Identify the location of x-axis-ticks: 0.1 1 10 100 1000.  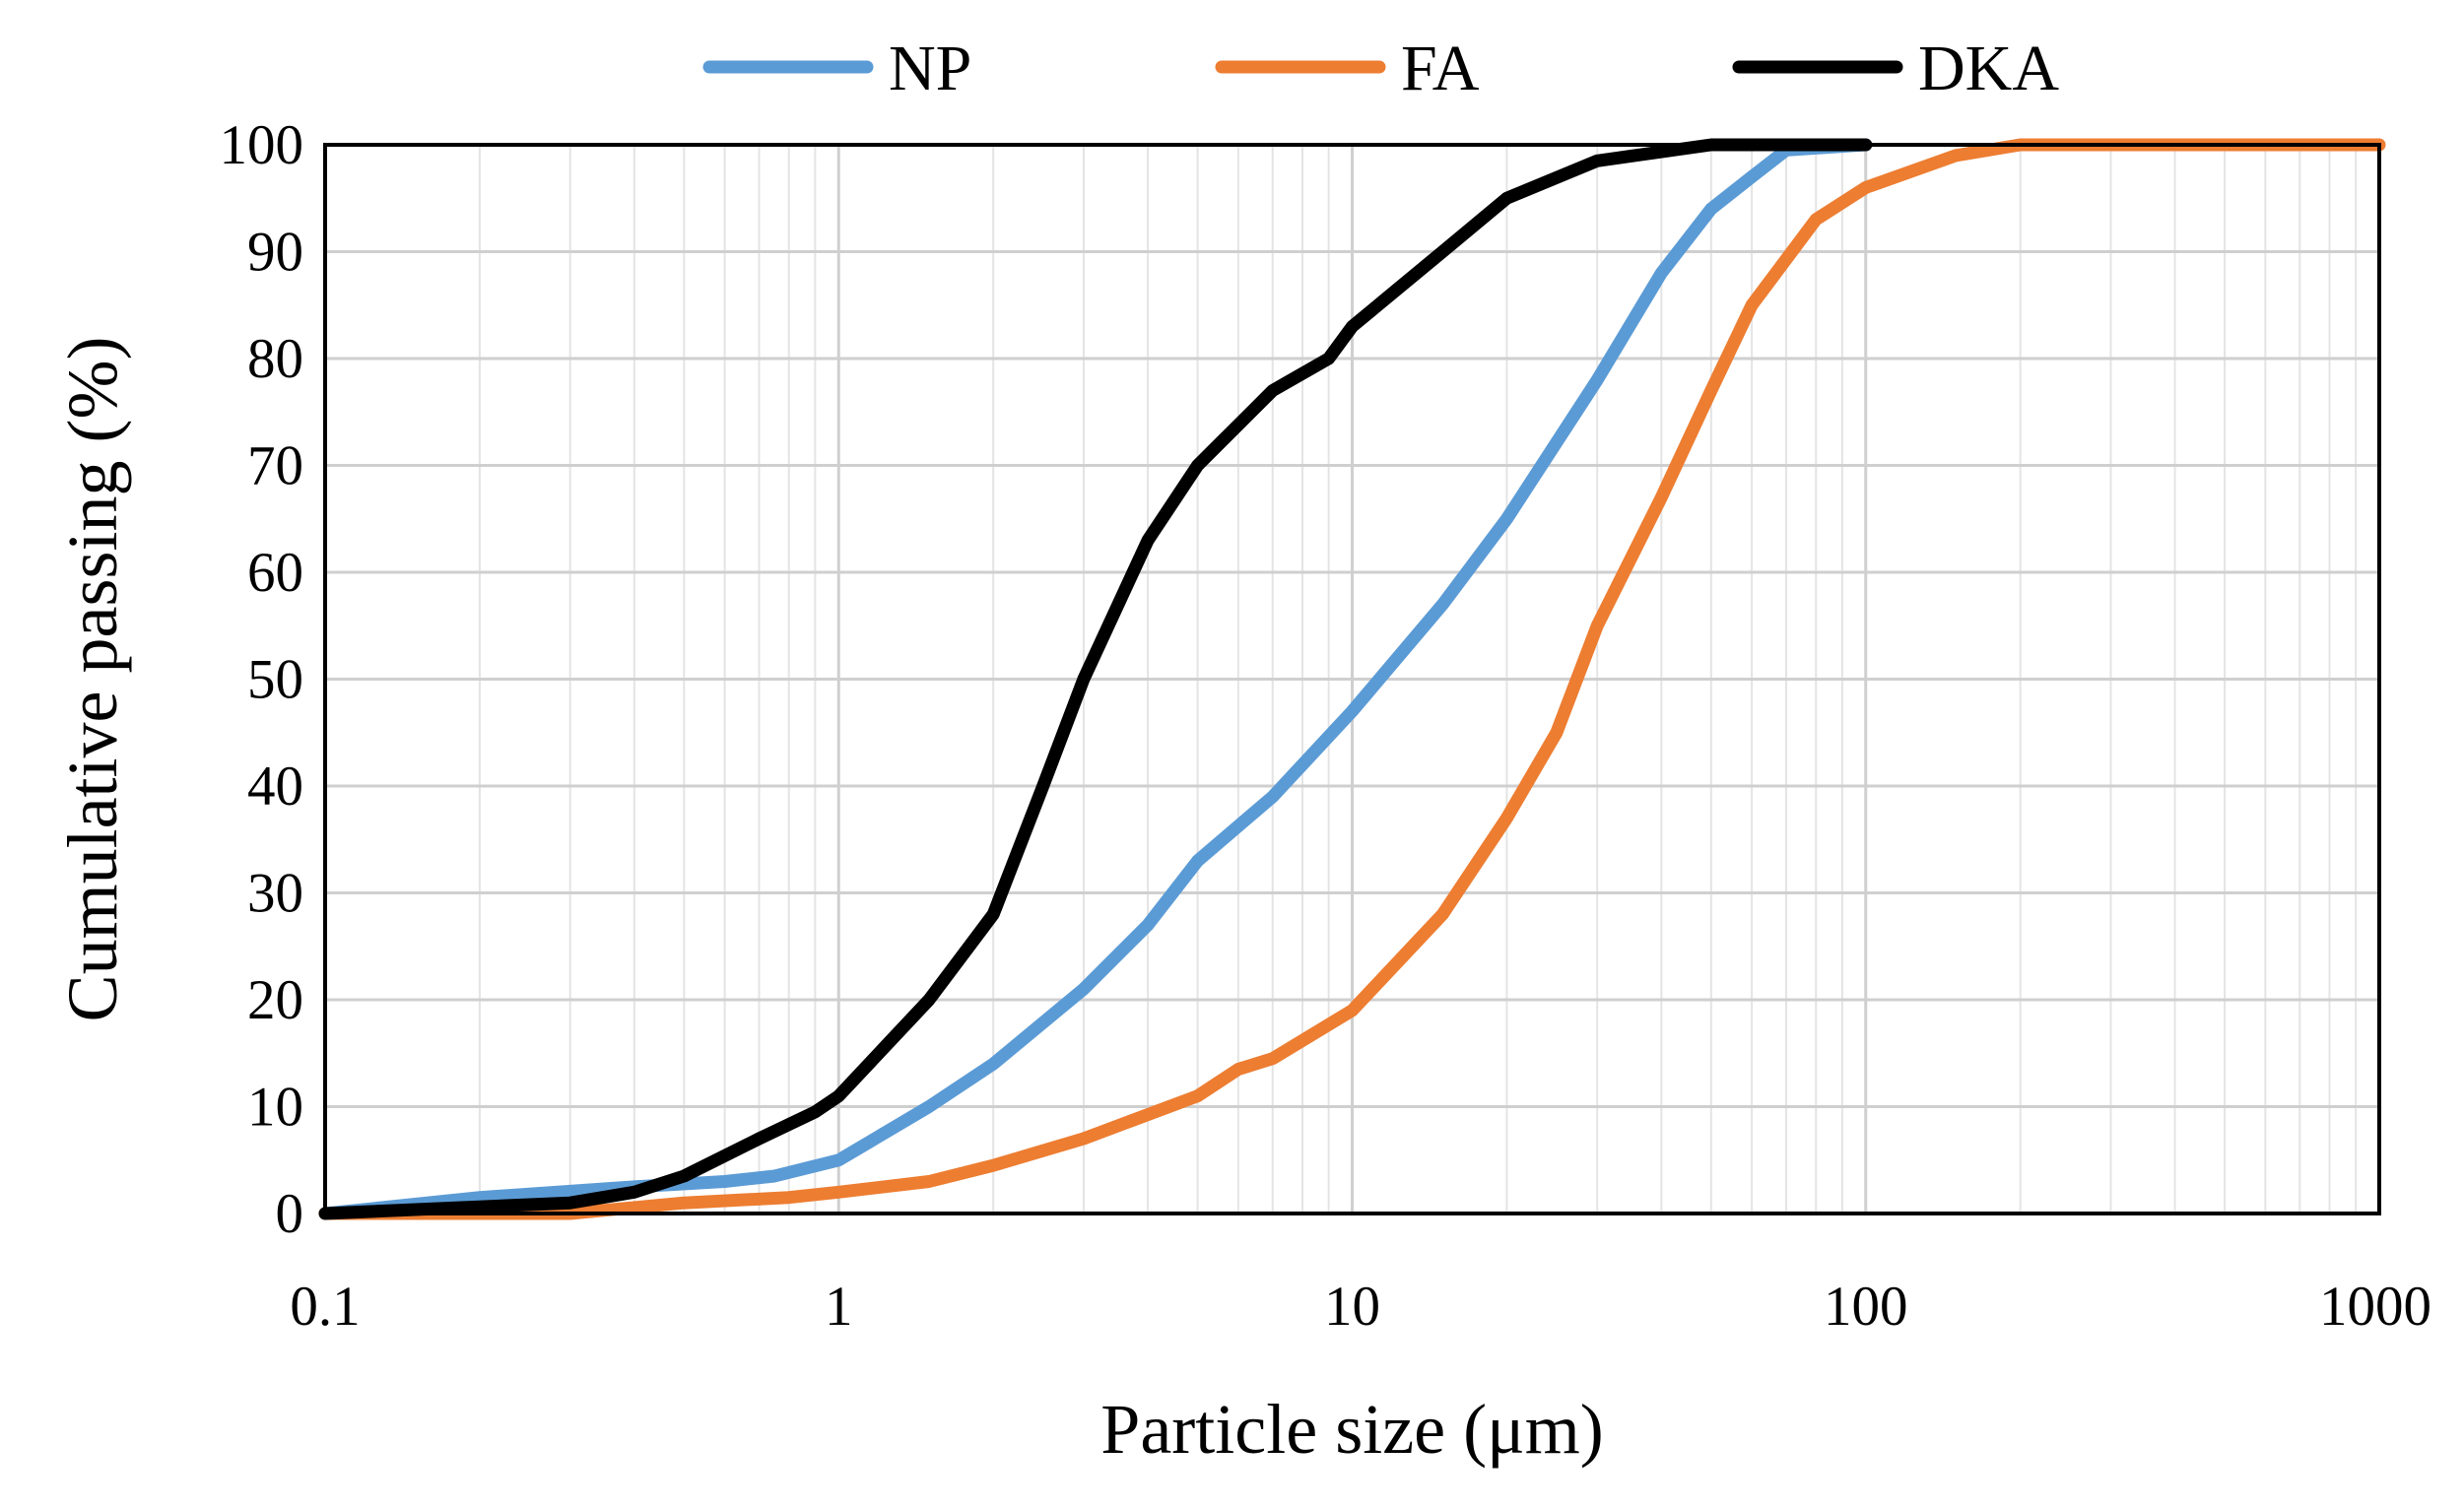
(1361, 1307).